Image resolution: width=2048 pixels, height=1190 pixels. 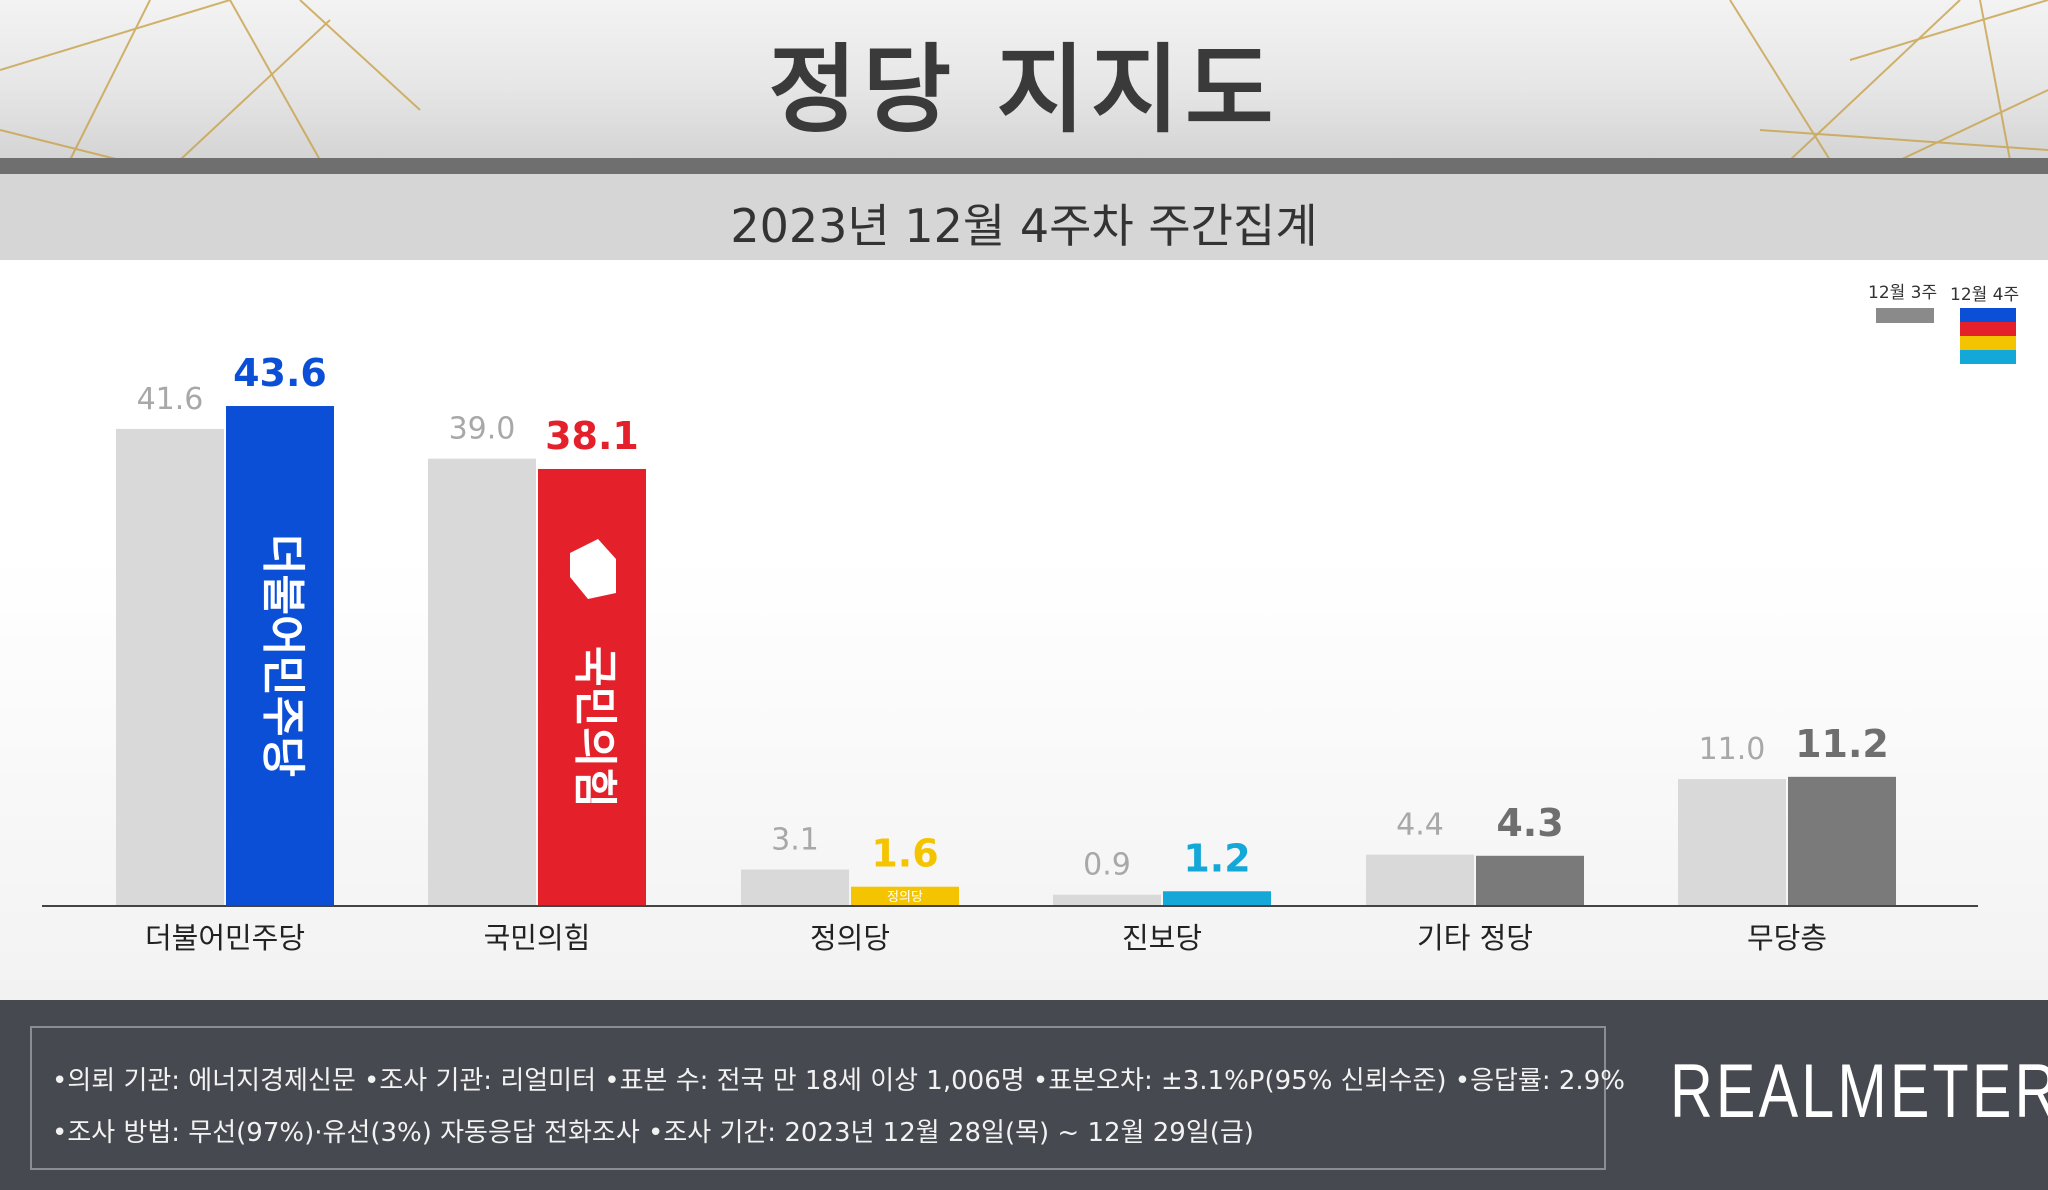 I want to click on legend-current-swatch, so click(x=1988, y=336).